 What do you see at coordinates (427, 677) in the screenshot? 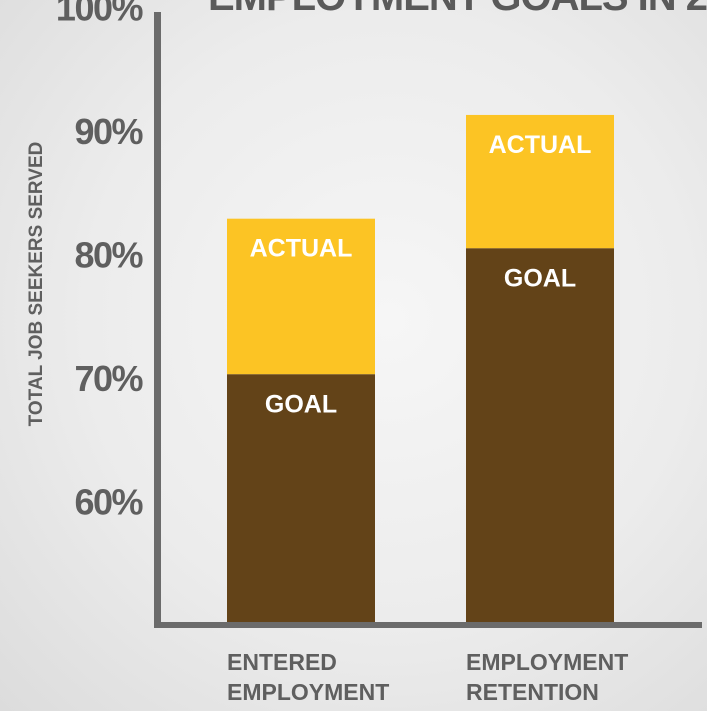
I see `x-axis-categories: ENTERED EMPLOYMENT EMPLOYMENT RETENTION` at bounding box center [427, 677].